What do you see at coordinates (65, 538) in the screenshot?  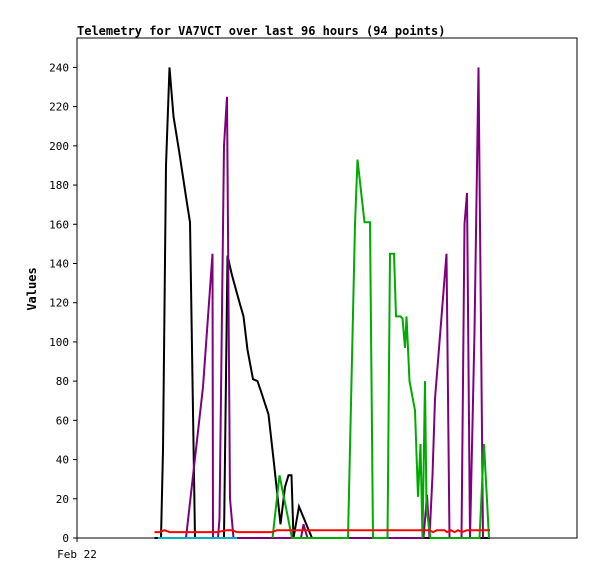 I see `y-tick-label: 0` at bounding box center [65, 538].